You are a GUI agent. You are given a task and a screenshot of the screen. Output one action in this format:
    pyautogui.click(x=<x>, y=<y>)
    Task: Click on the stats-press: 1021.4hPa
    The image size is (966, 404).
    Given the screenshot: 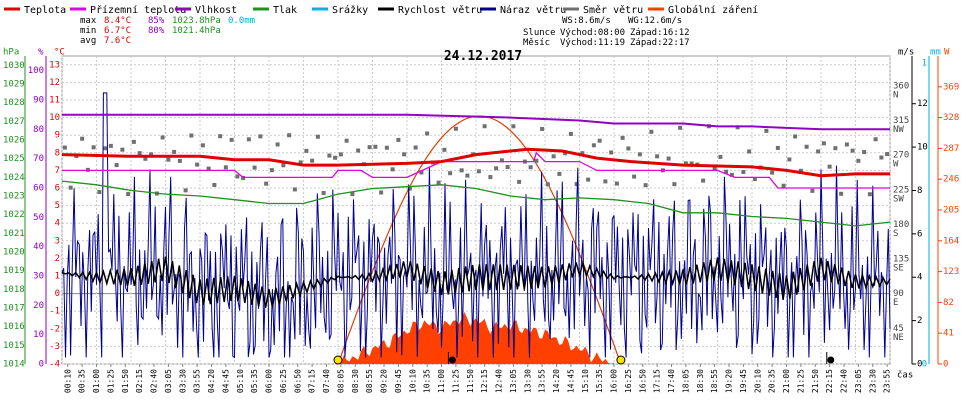 What is the action you would take?
    pyautogui.click(x=196, y=31)
    